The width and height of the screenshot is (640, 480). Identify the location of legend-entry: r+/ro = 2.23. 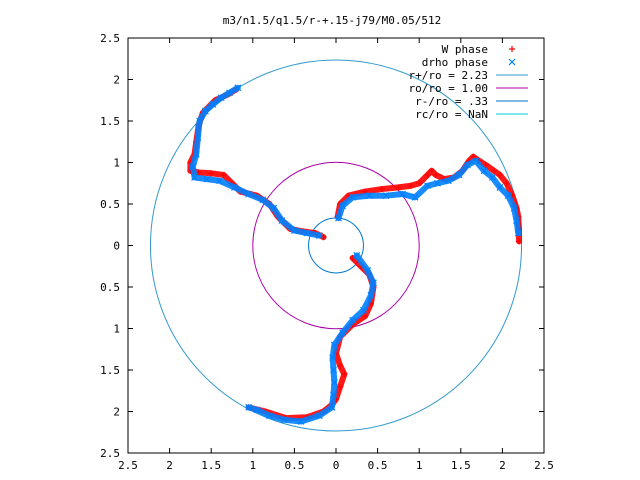
(468, 75).